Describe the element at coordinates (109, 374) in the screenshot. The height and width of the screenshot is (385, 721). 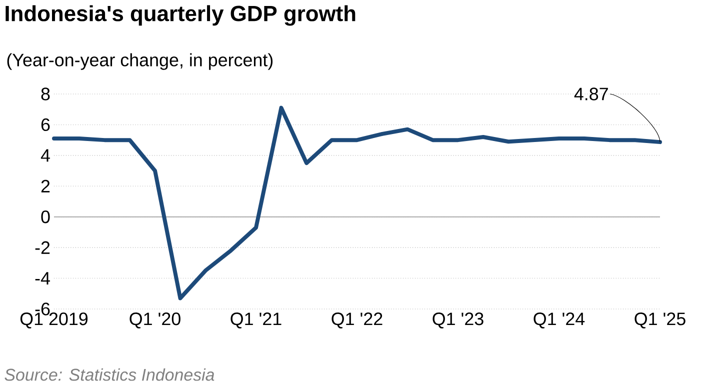
I see `source-note: Source: Statistics Indonesia` at that location.